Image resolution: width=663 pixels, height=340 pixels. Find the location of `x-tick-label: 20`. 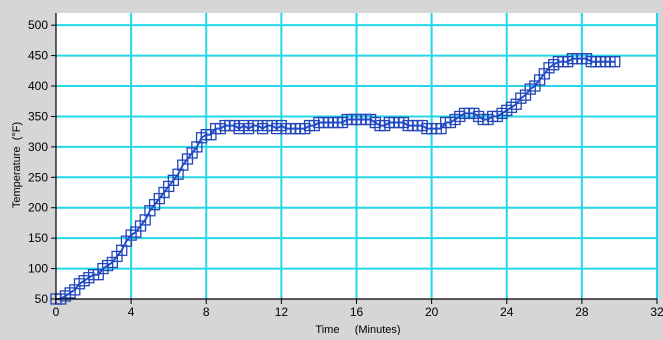

x-tick-label: 20 is located at coordinates (432, 312).